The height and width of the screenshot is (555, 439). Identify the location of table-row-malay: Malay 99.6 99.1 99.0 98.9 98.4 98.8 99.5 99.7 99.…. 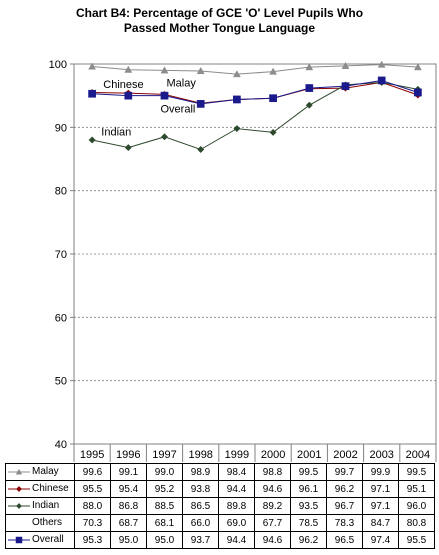
(220, 472).